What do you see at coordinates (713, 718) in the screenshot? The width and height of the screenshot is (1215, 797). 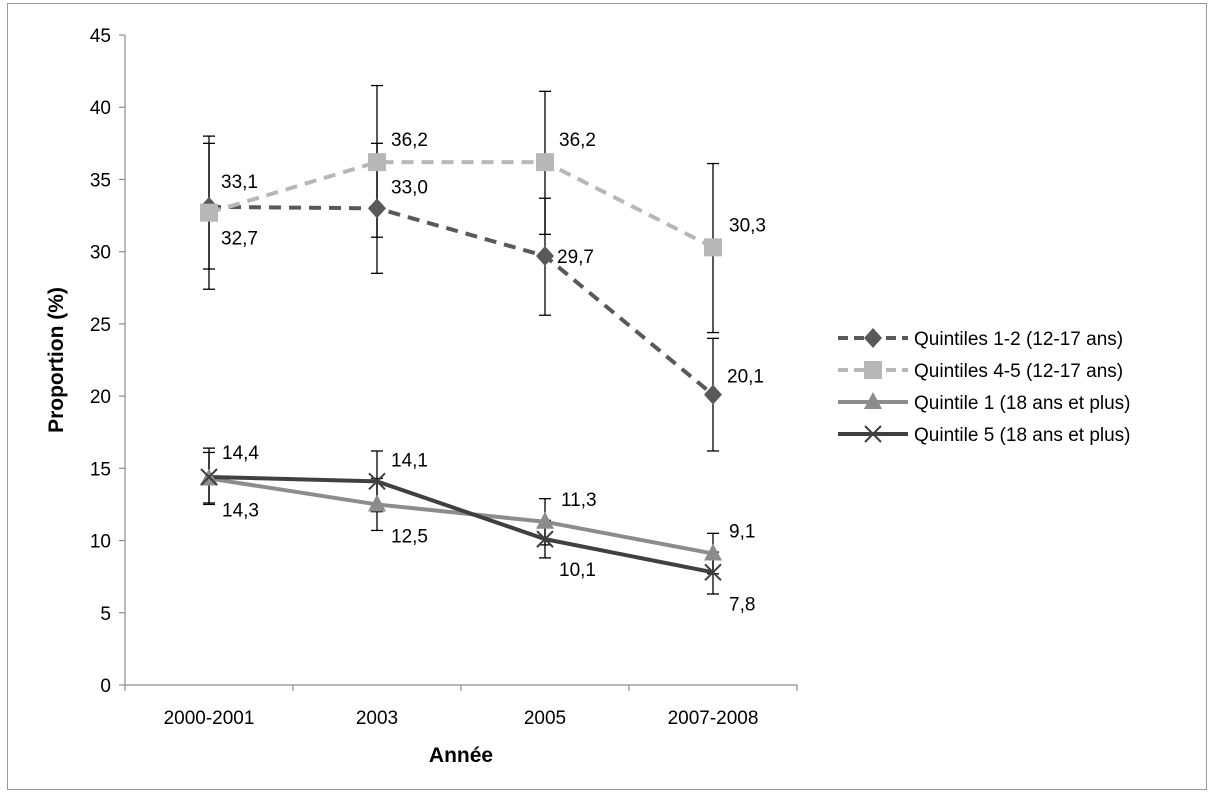 I see `x-tick-label: 2007-2008` at bounding box center [713, 718].